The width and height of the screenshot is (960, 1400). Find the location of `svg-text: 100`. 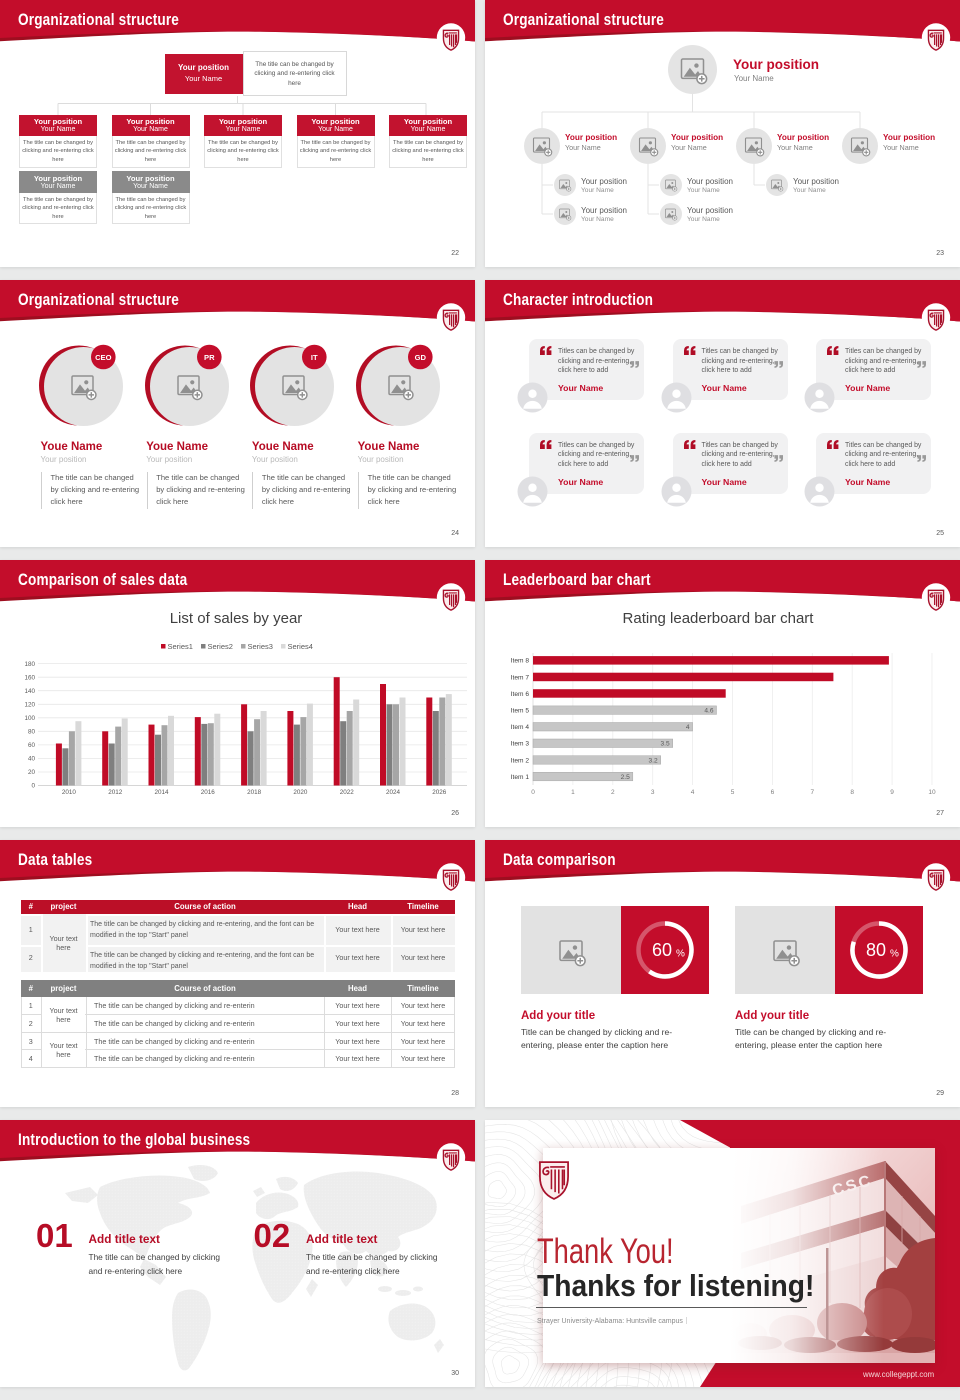

svg-text: 100 is located at coordinates (29, 718).